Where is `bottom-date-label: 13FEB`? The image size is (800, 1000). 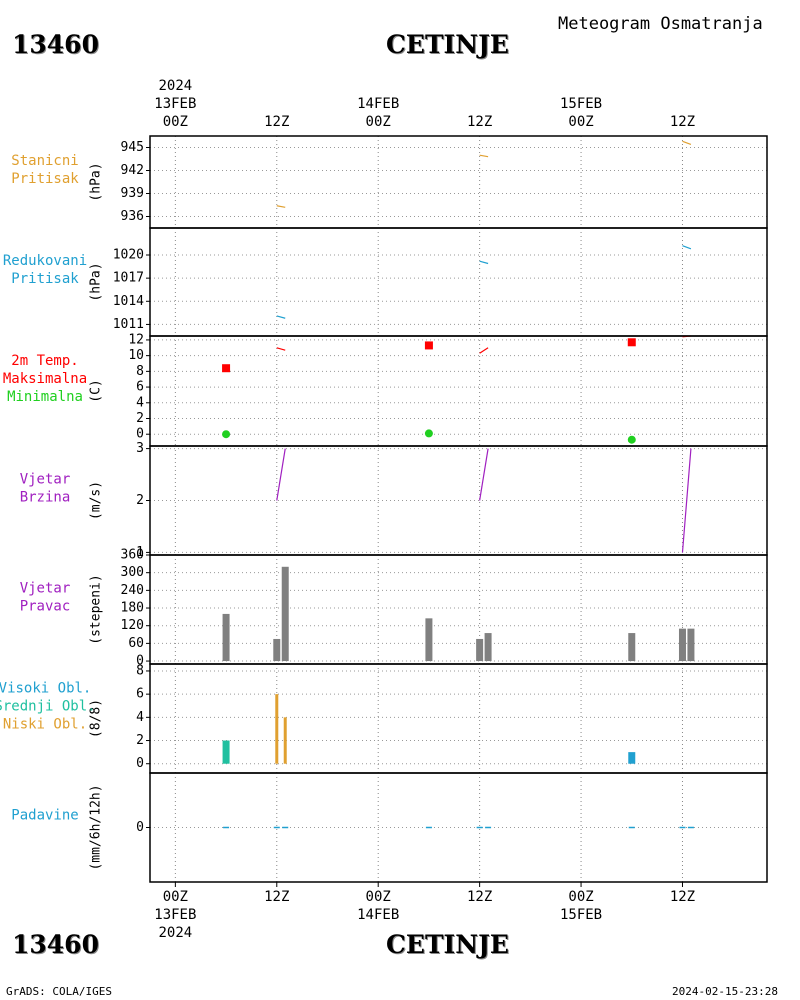 bottom-date-label: 13FEB is located at coordinates (175, 915).